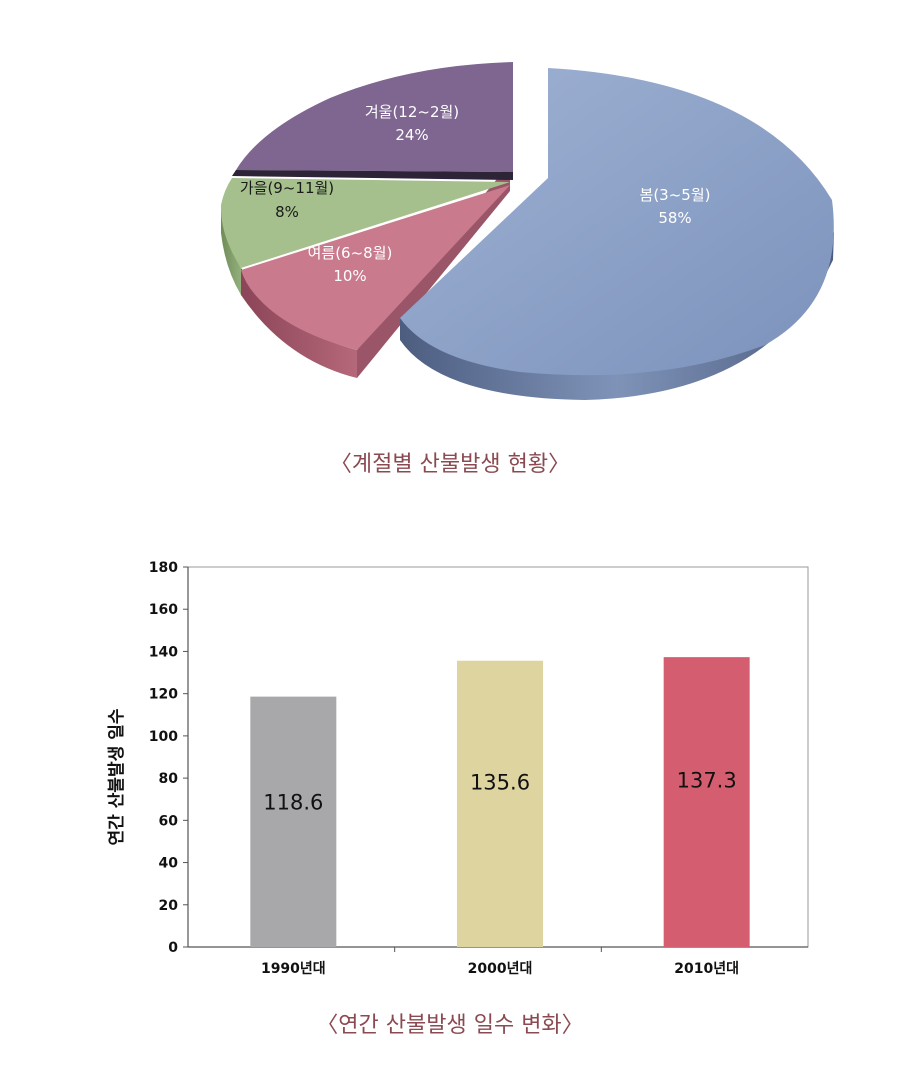 This screenshot has height=1080, width=900. I want to click on bar-value-label: 137.3, so click(707, 781).